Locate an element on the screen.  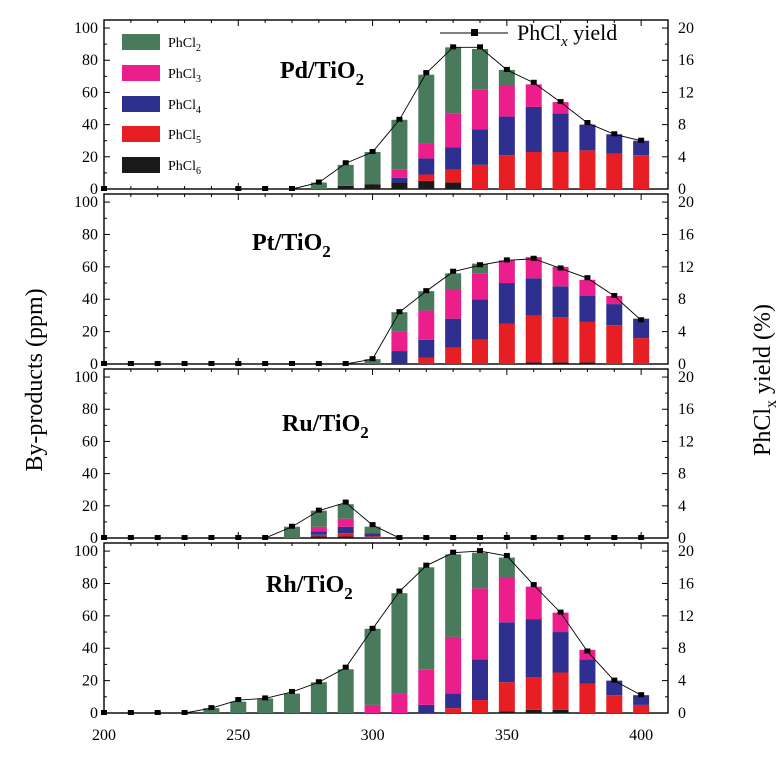
x-tick-label: 300 is located at coordinates (373, 735).